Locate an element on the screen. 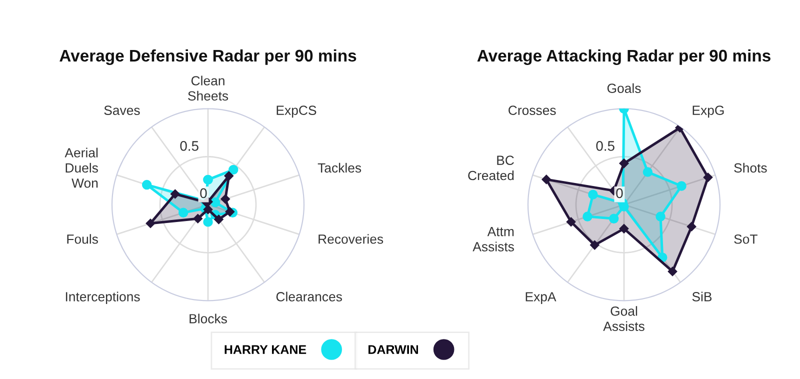  spoke-label: Attm Assists is located at coordinates (493, 239).